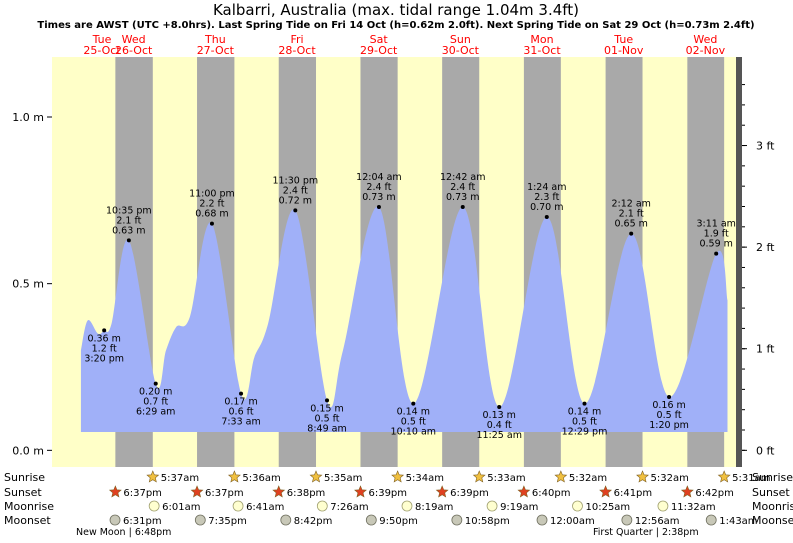  Describe the element at coordinates (306, 493) in the screenshot. I see `sunset-time: 6:38pm` at that location.